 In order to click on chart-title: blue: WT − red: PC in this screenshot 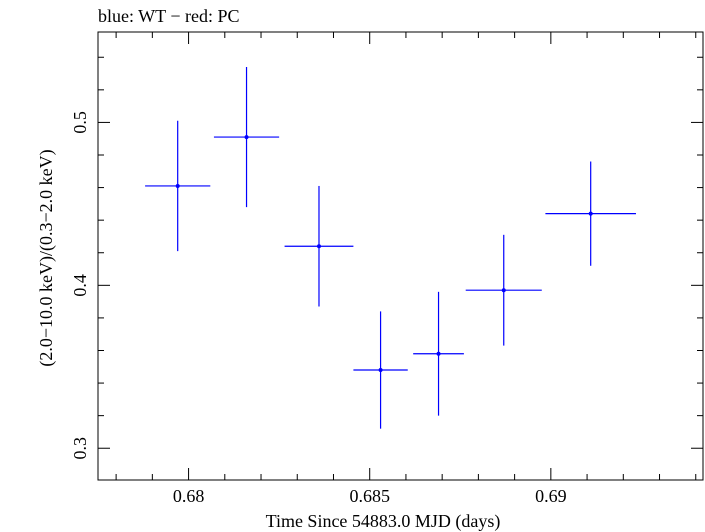, I will do `click(168, 16)`.